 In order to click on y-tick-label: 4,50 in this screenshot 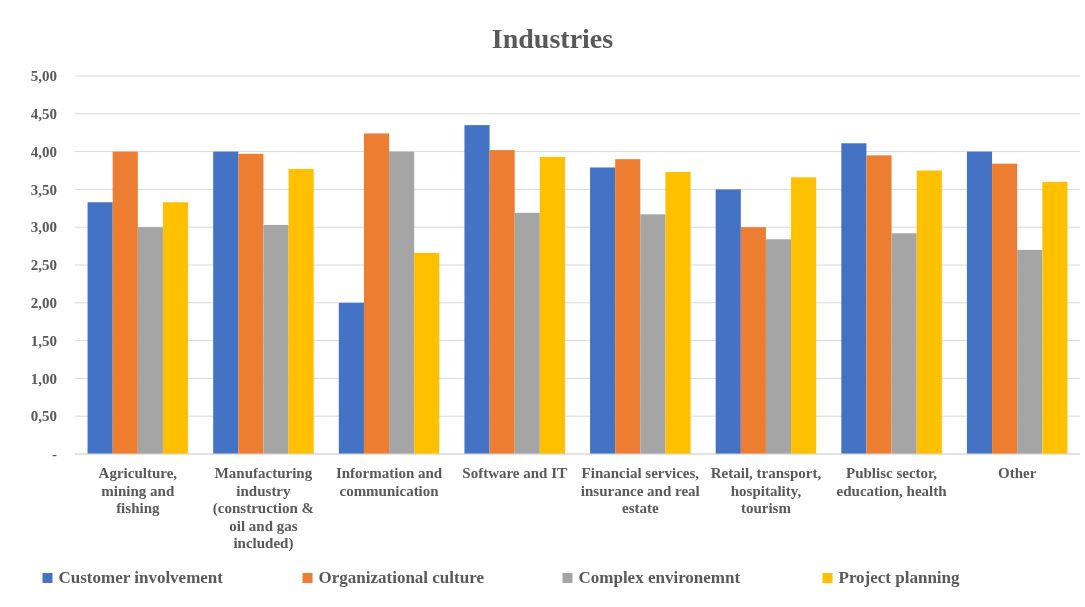, I will do `click(43, 114)`.